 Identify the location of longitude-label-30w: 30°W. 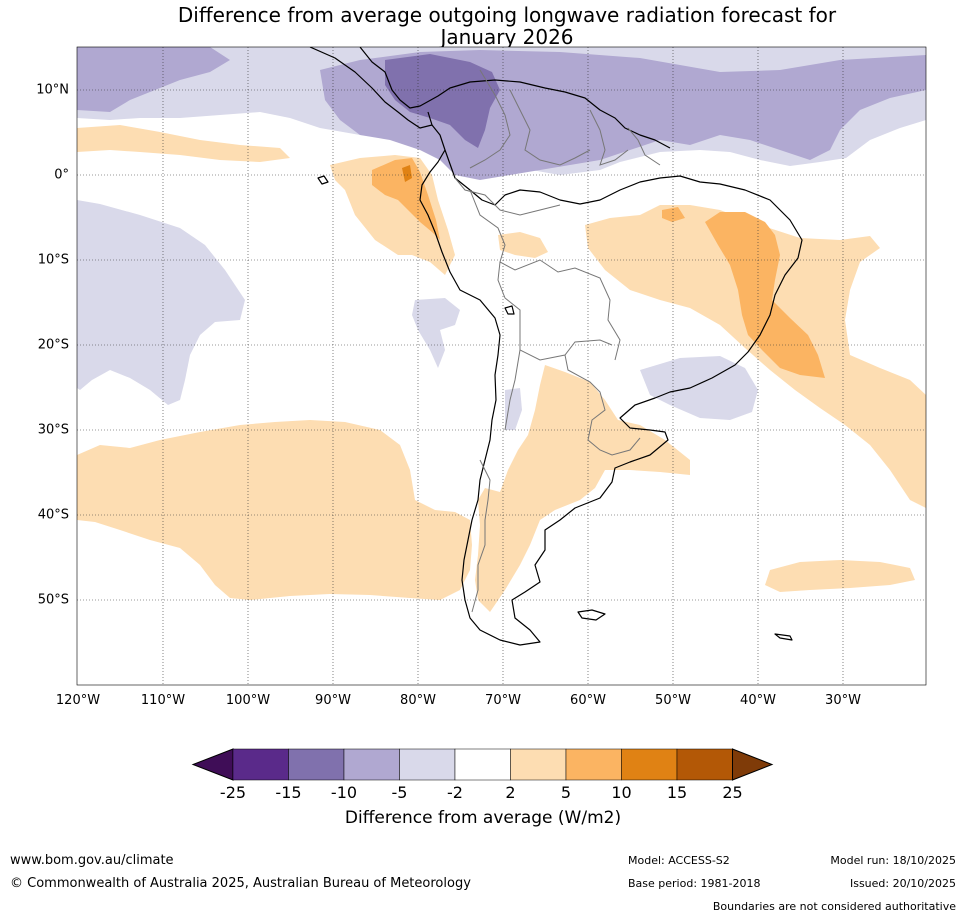
(843, 700).